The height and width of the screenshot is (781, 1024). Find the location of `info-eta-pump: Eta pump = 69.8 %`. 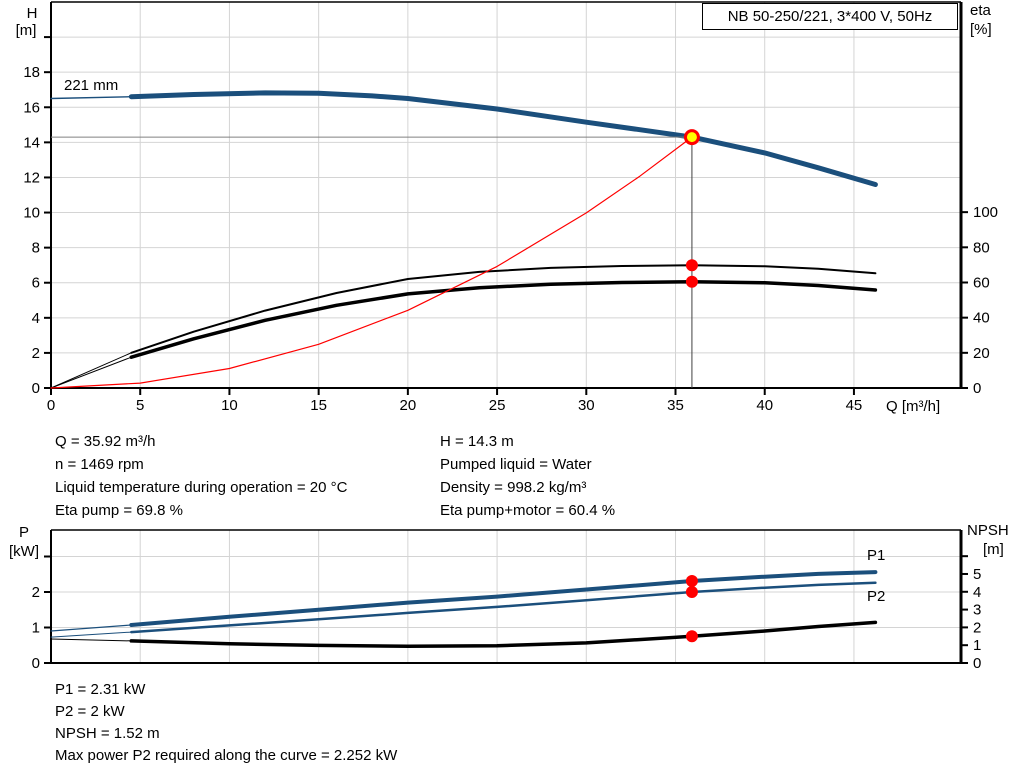

info-eta-pump: Eta pump = 69.8 % is located at coordinates (119, 510).